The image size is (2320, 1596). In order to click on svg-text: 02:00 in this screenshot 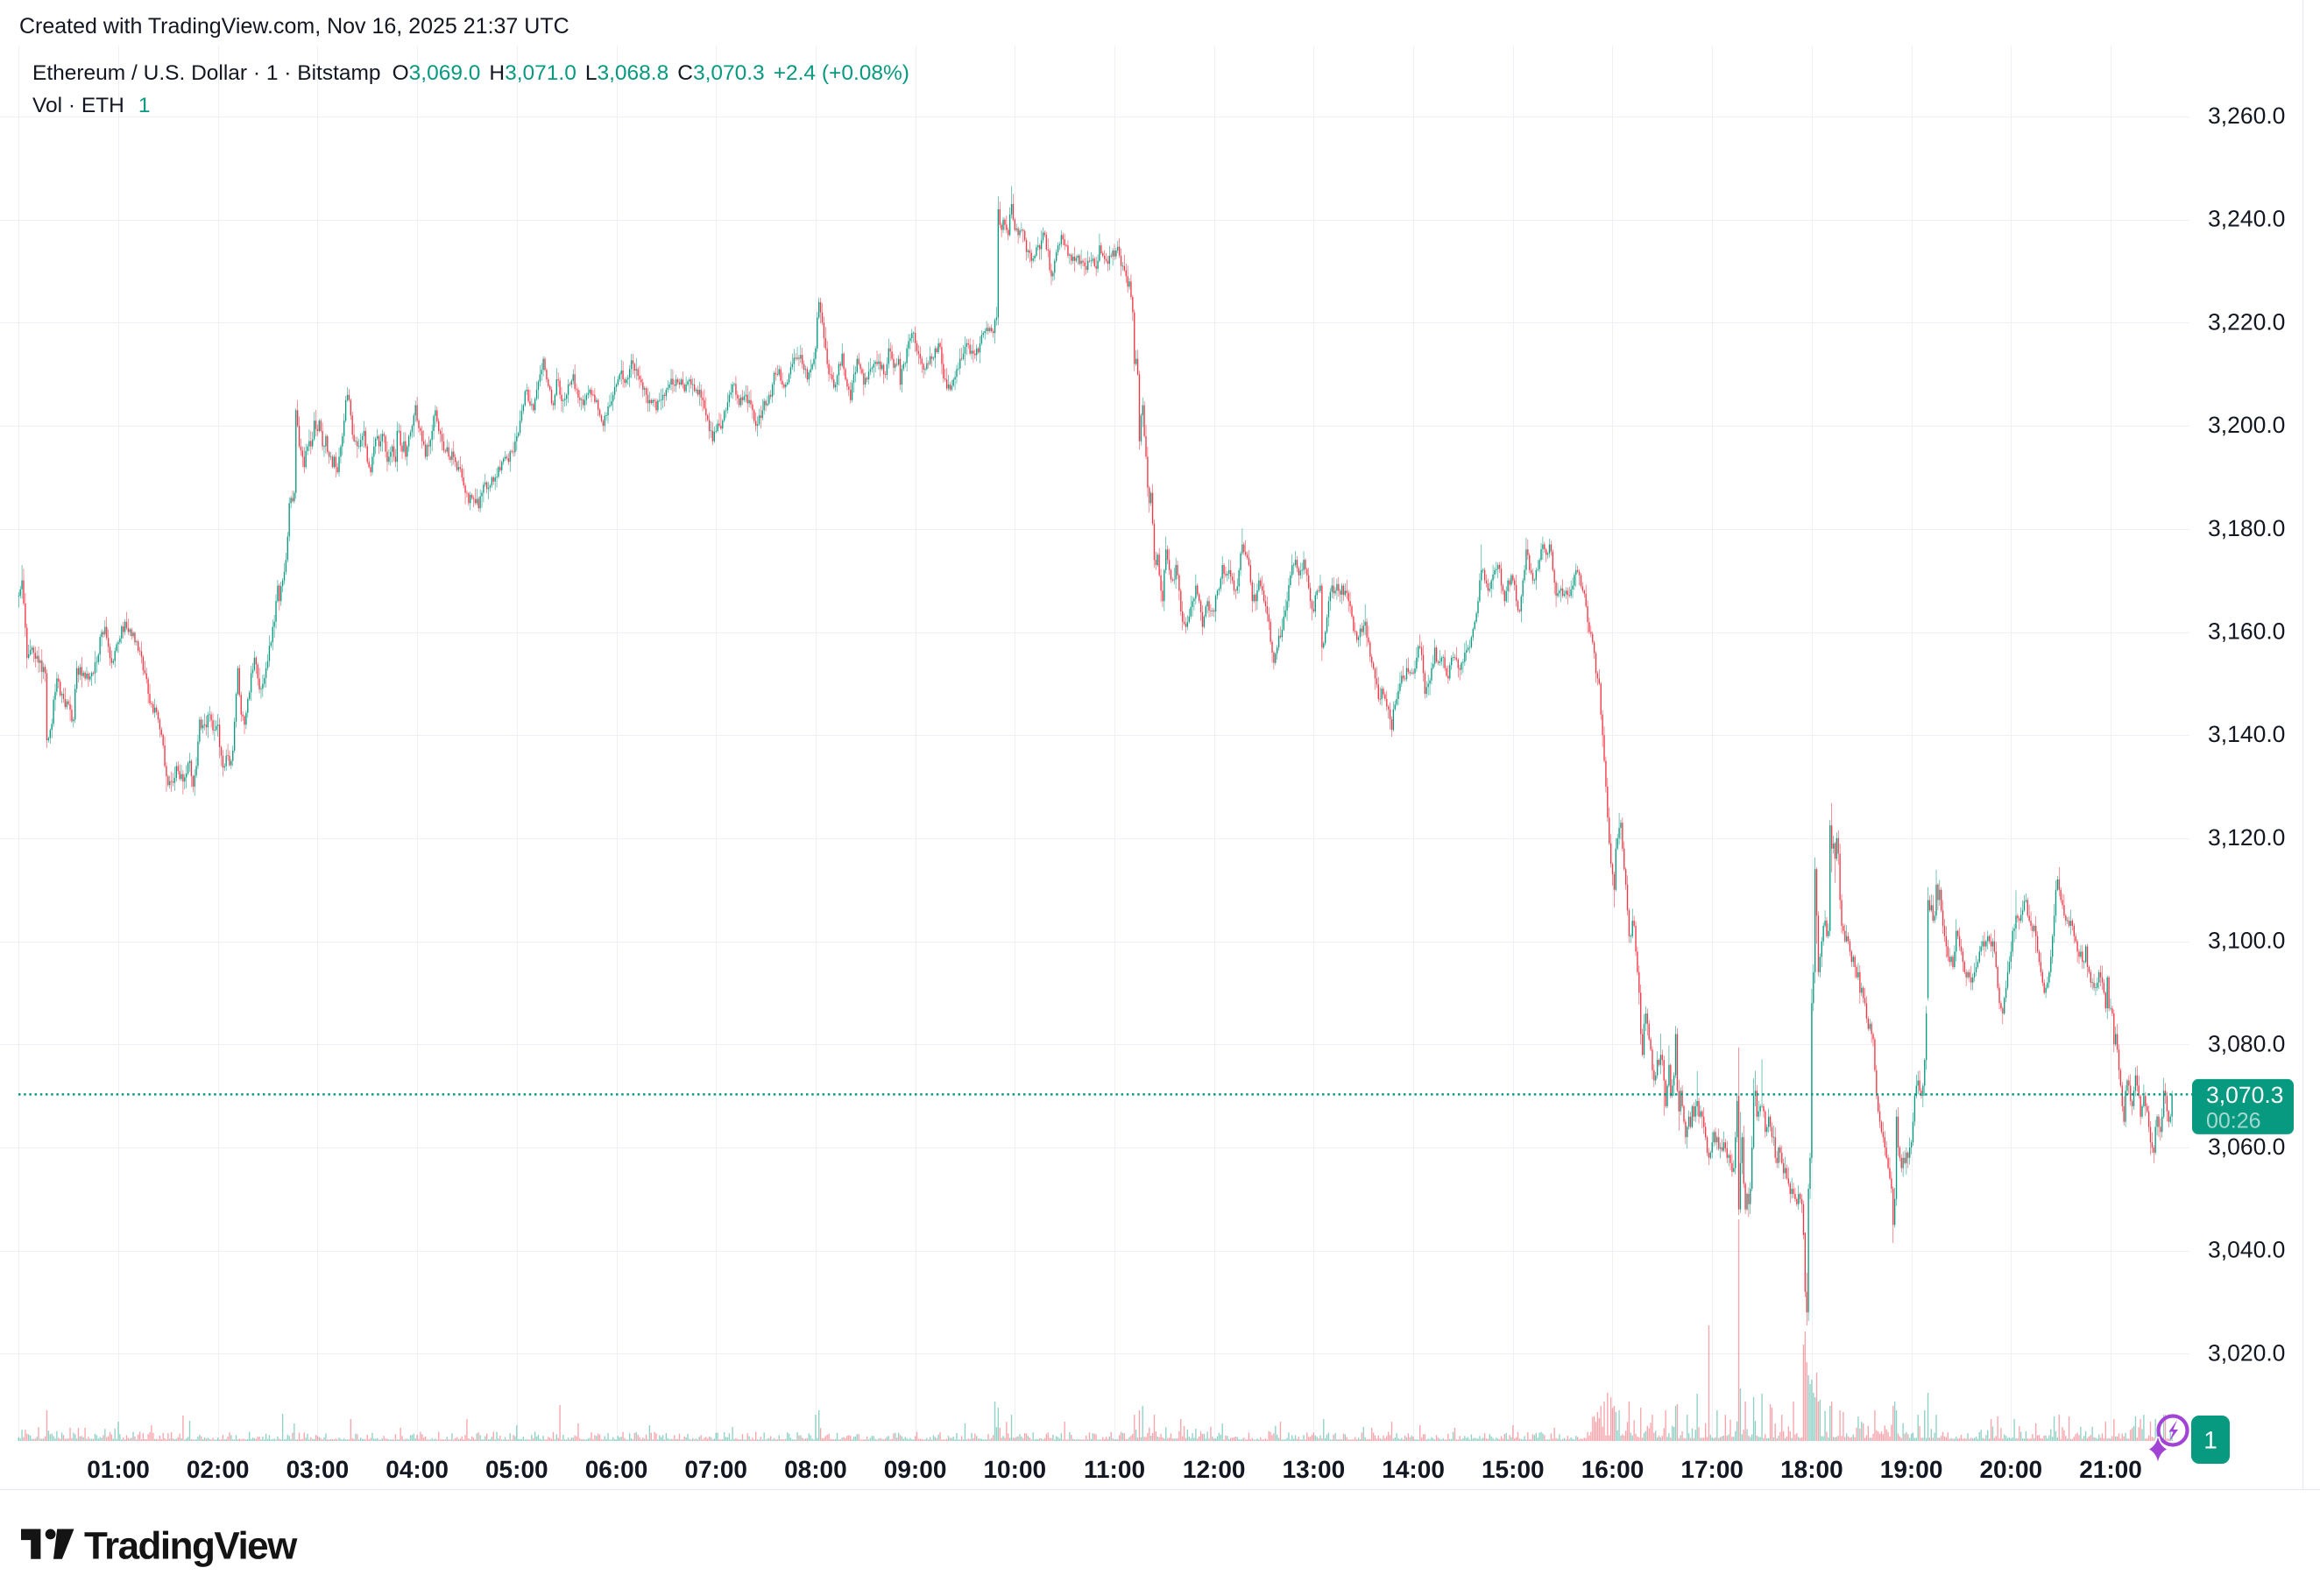, I will do `click(218, 1469)`.